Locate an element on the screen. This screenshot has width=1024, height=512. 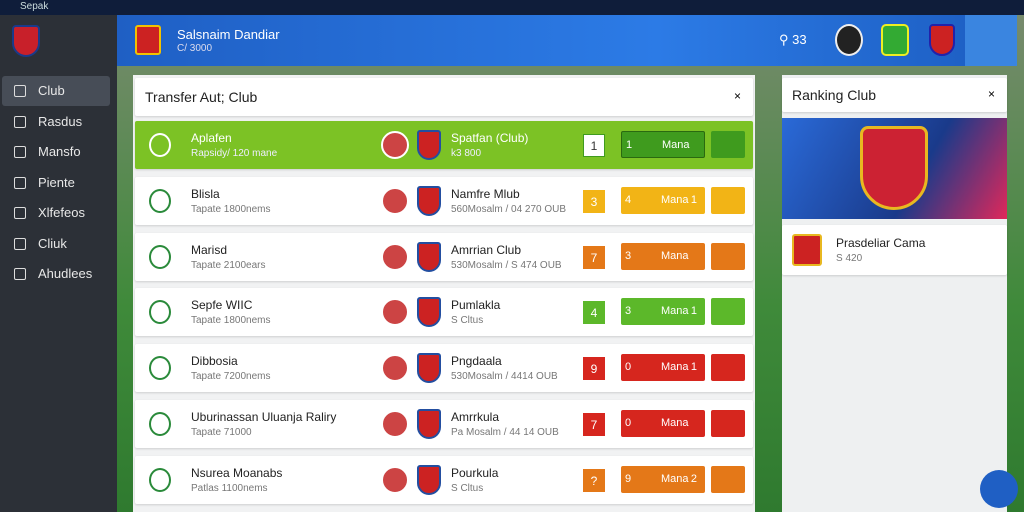
panel-title: Ranking Club is located at coordinates (834, 95).